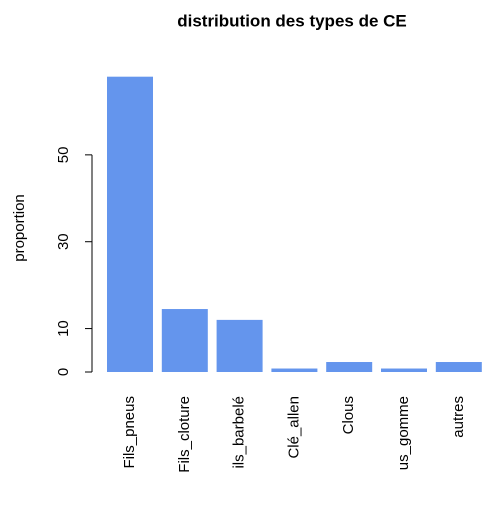  Describe the element at coordinates (184, 434) in the screenshot. I see `x-tick-label: Fils_cloture` at that location.